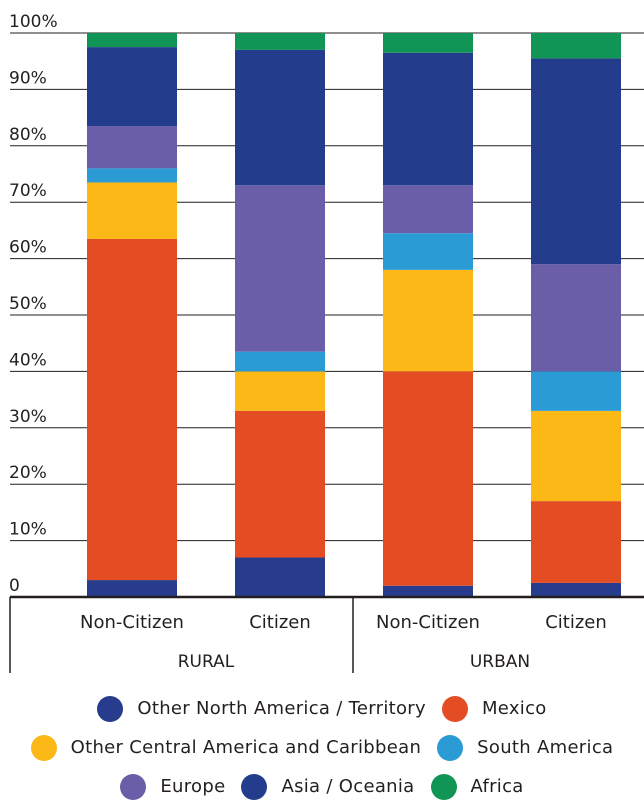  Describe the element at coordinates (281, 708) in the screenshot. I see `legend-label: Other North America / Territory` at that location.